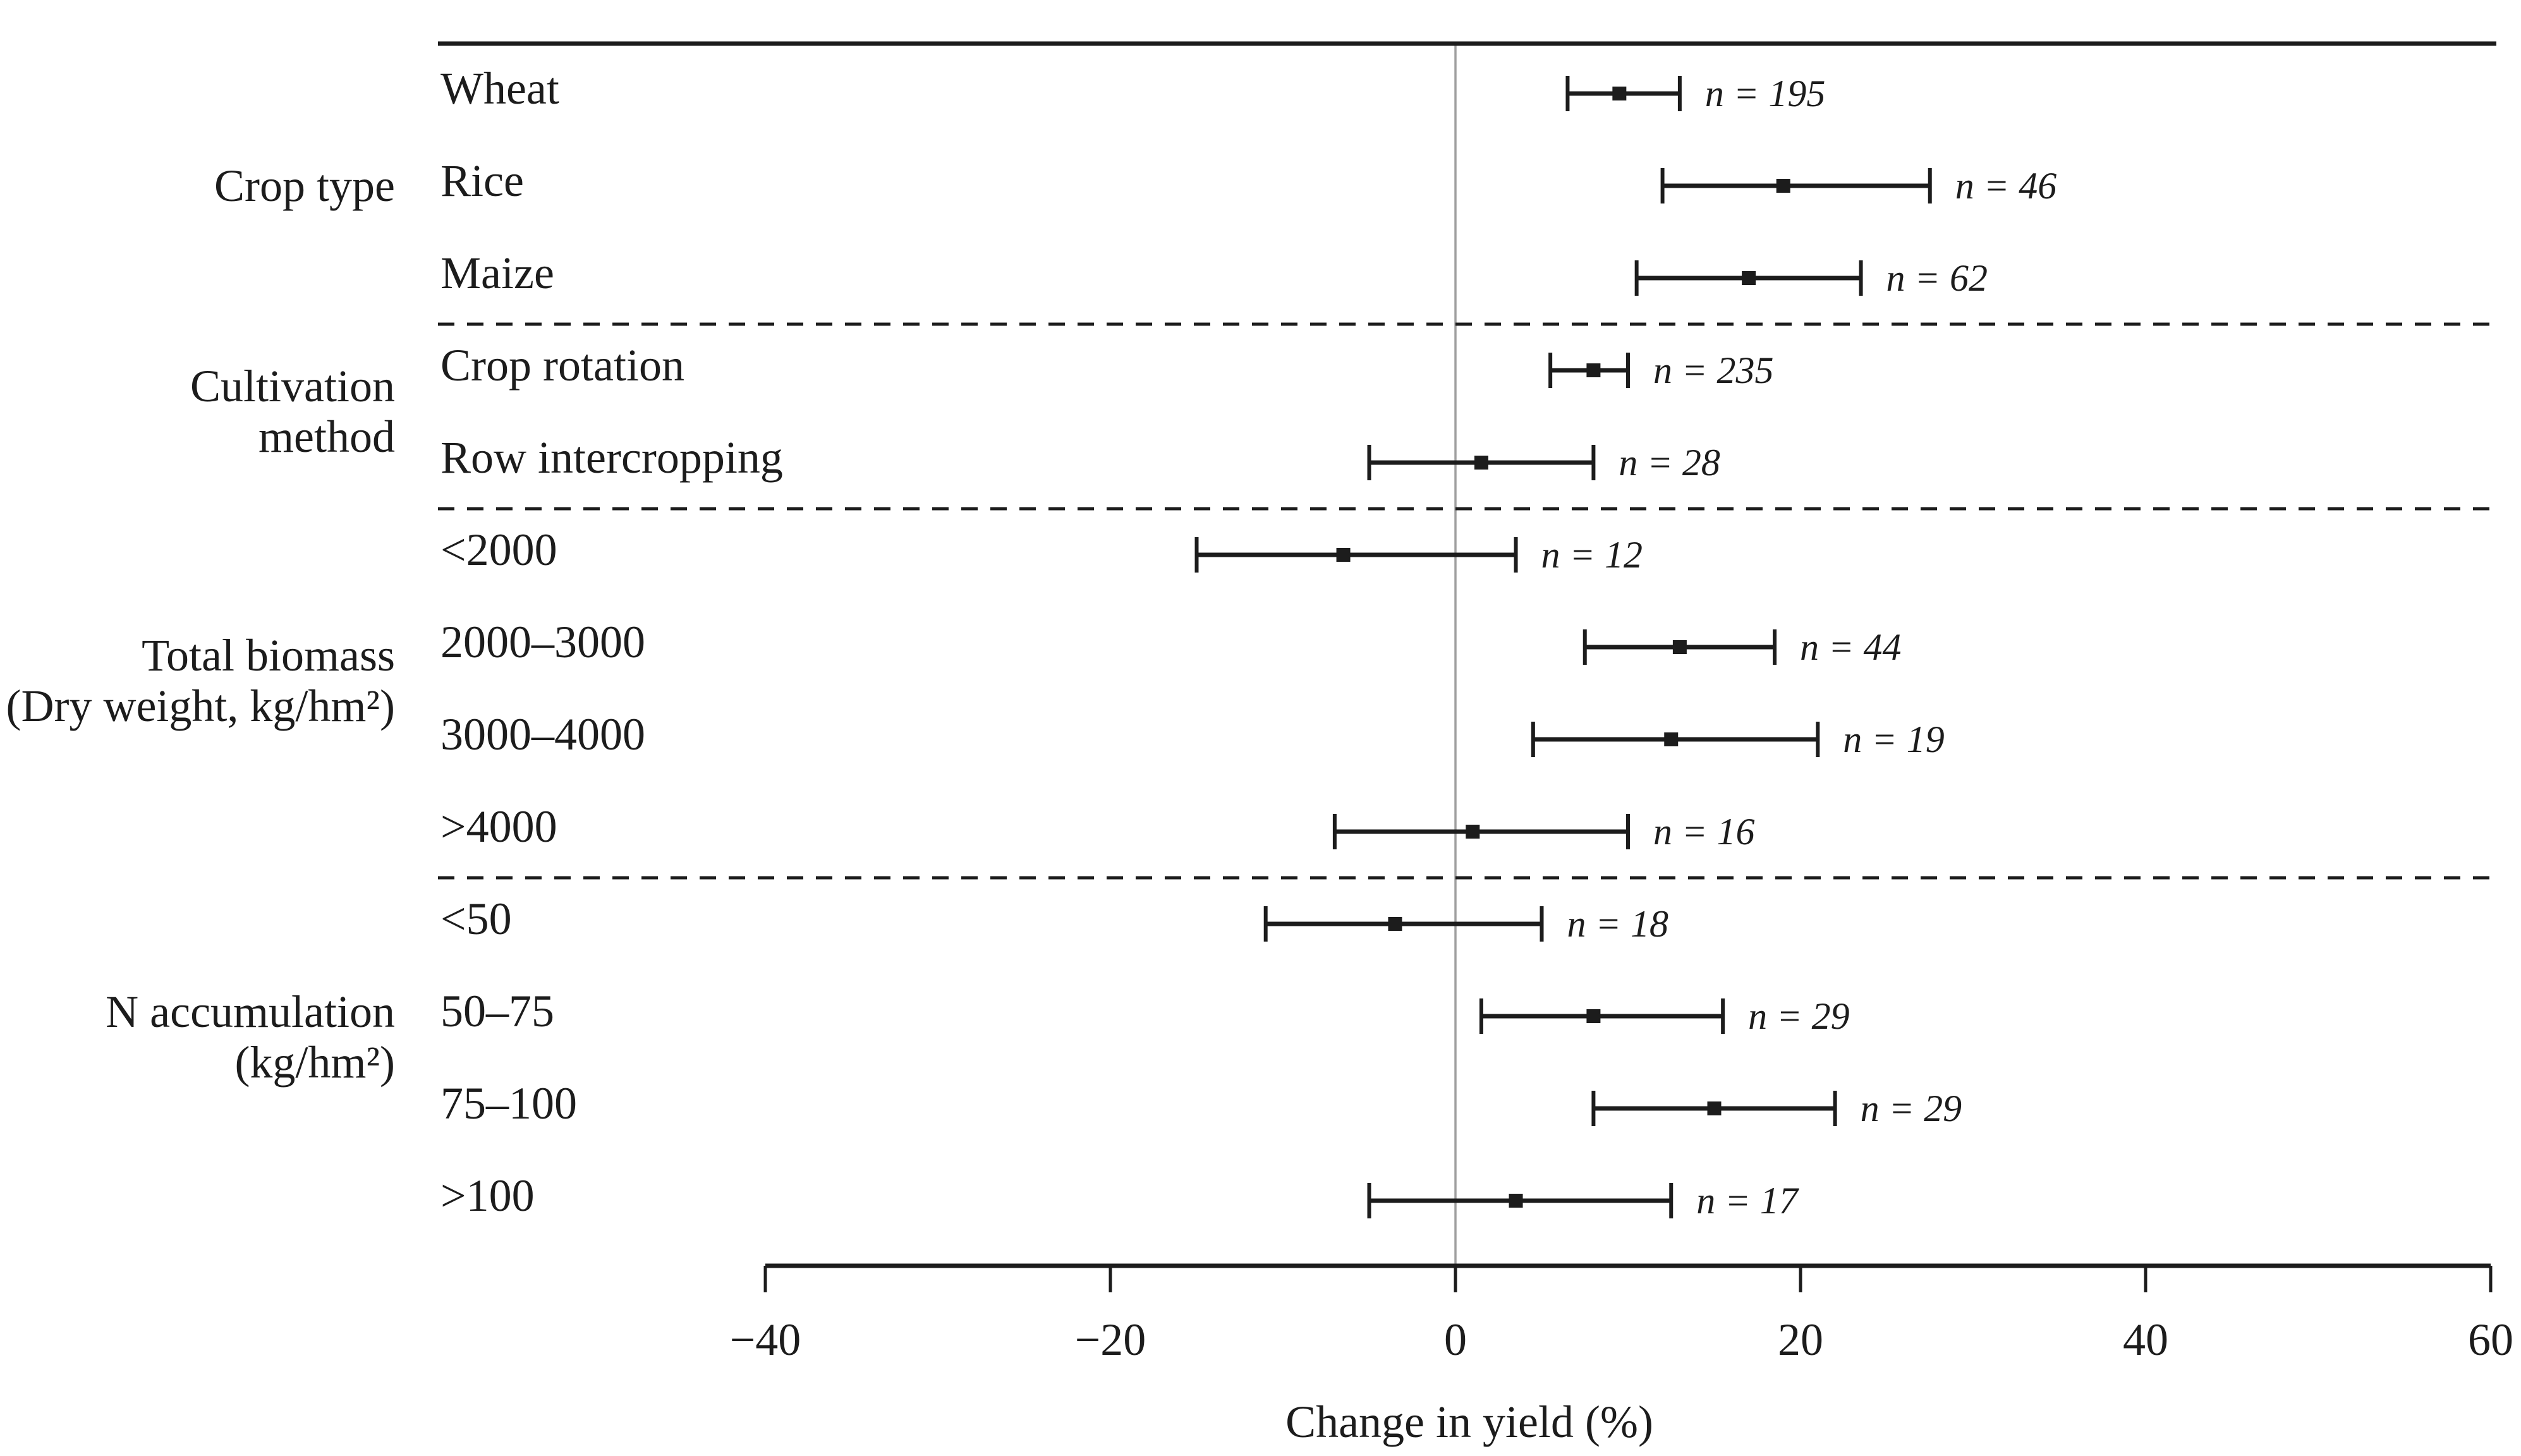 This screenshot has width=2521, height=1456. Describe the element at coordinates (1800, 1339) in the screenshot. I see `x-tick-label: 20` at that location.